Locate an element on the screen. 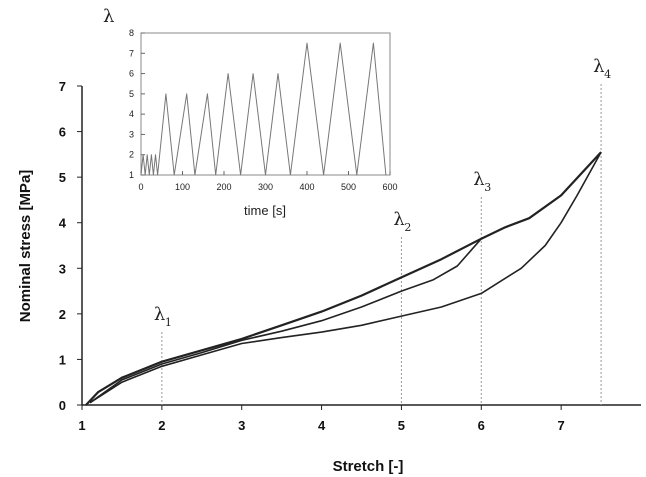  inset-x-tick-label: 100 is located at coordinates (182, 187).